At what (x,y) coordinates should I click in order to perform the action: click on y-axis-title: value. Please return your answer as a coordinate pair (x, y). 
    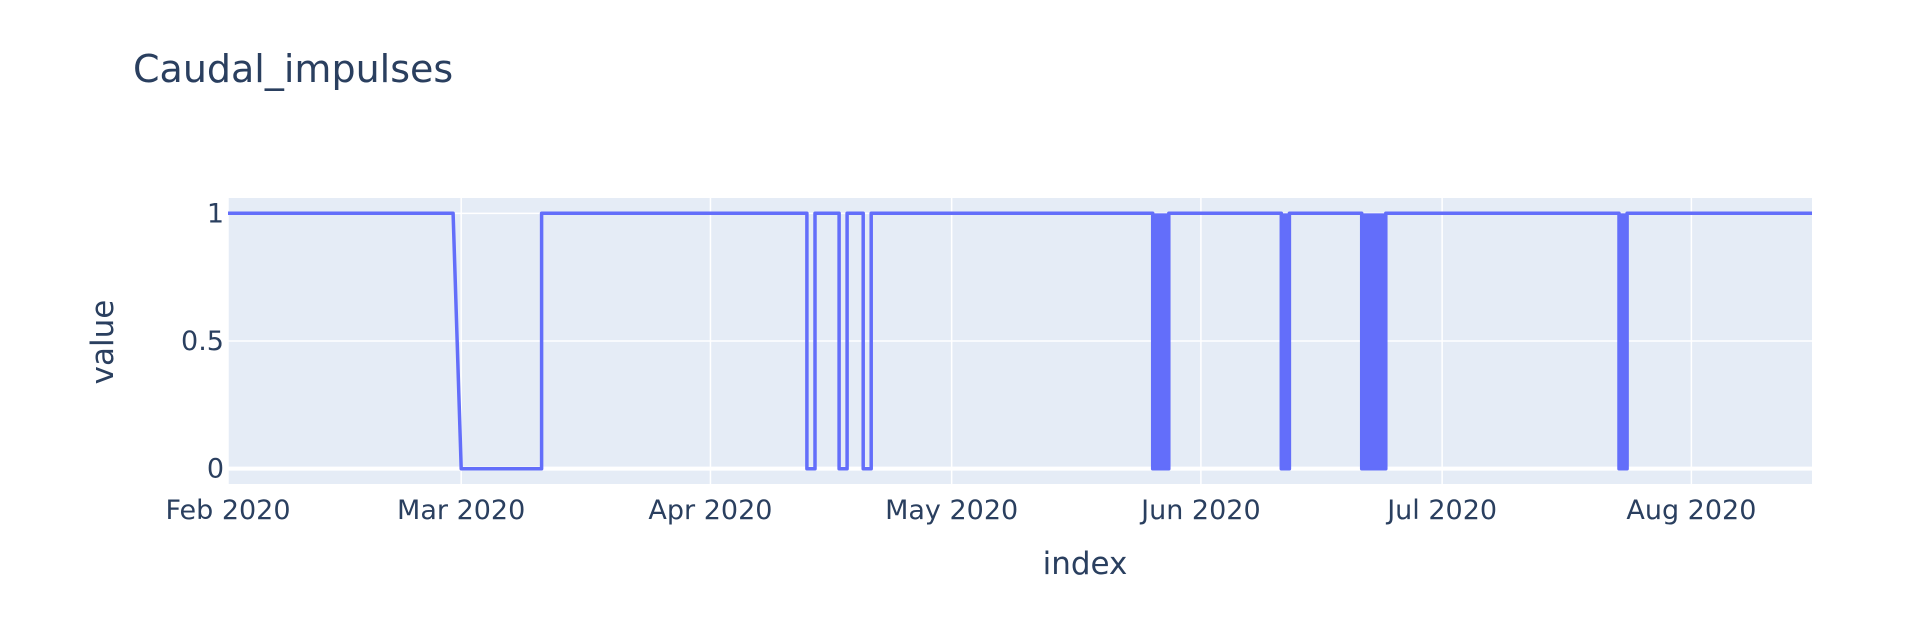
    Looking at the image, I should click on (103, 342).